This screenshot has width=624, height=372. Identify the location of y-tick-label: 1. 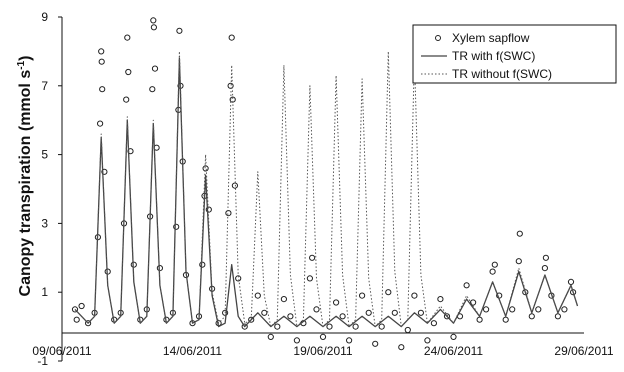
(44, 292).